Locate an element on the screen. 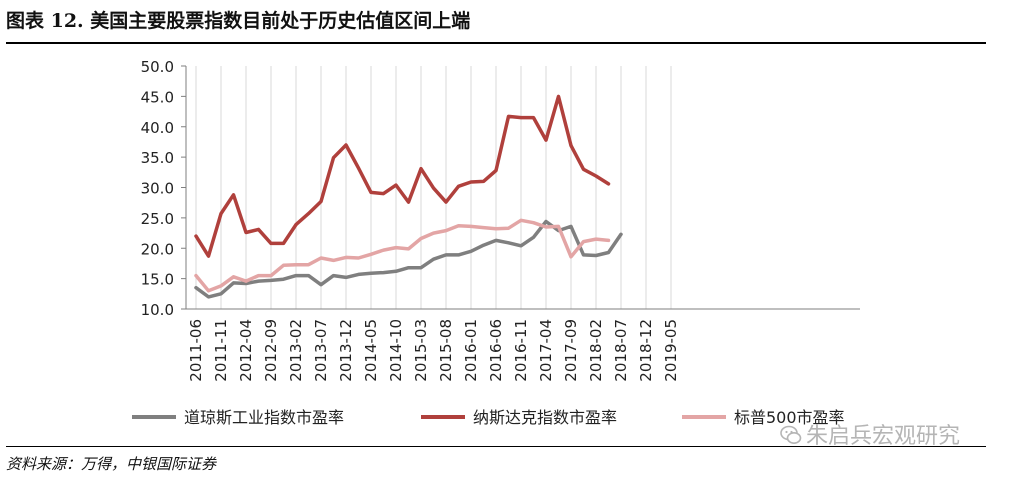  legend: 道琼斯工业指数市盈率 纳斯达克指数市盈率 标普500市盈率 is located at coordinates (488, 417).